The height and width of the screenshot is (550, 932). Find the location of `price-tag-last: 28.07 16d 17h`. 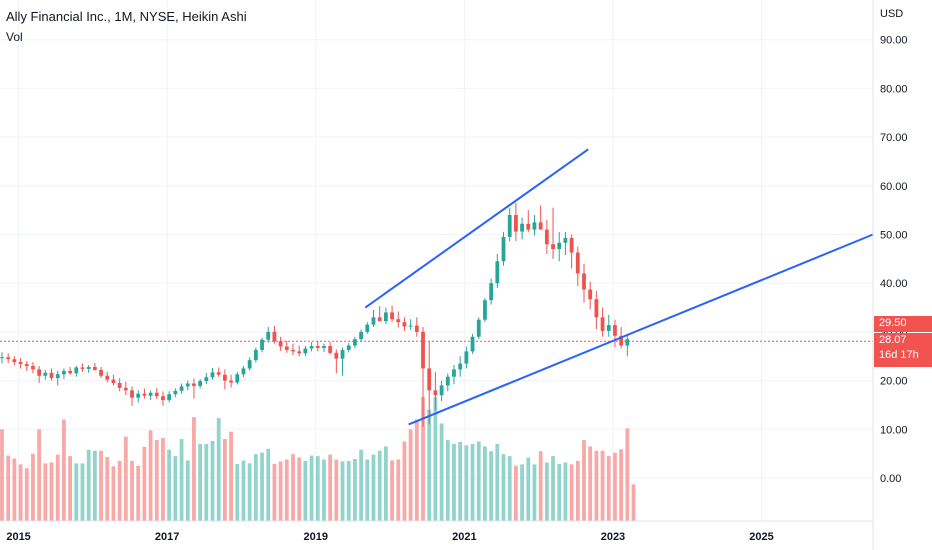

price-tag-last: 28.07 16d 17h is located at coordinates (903, 350).